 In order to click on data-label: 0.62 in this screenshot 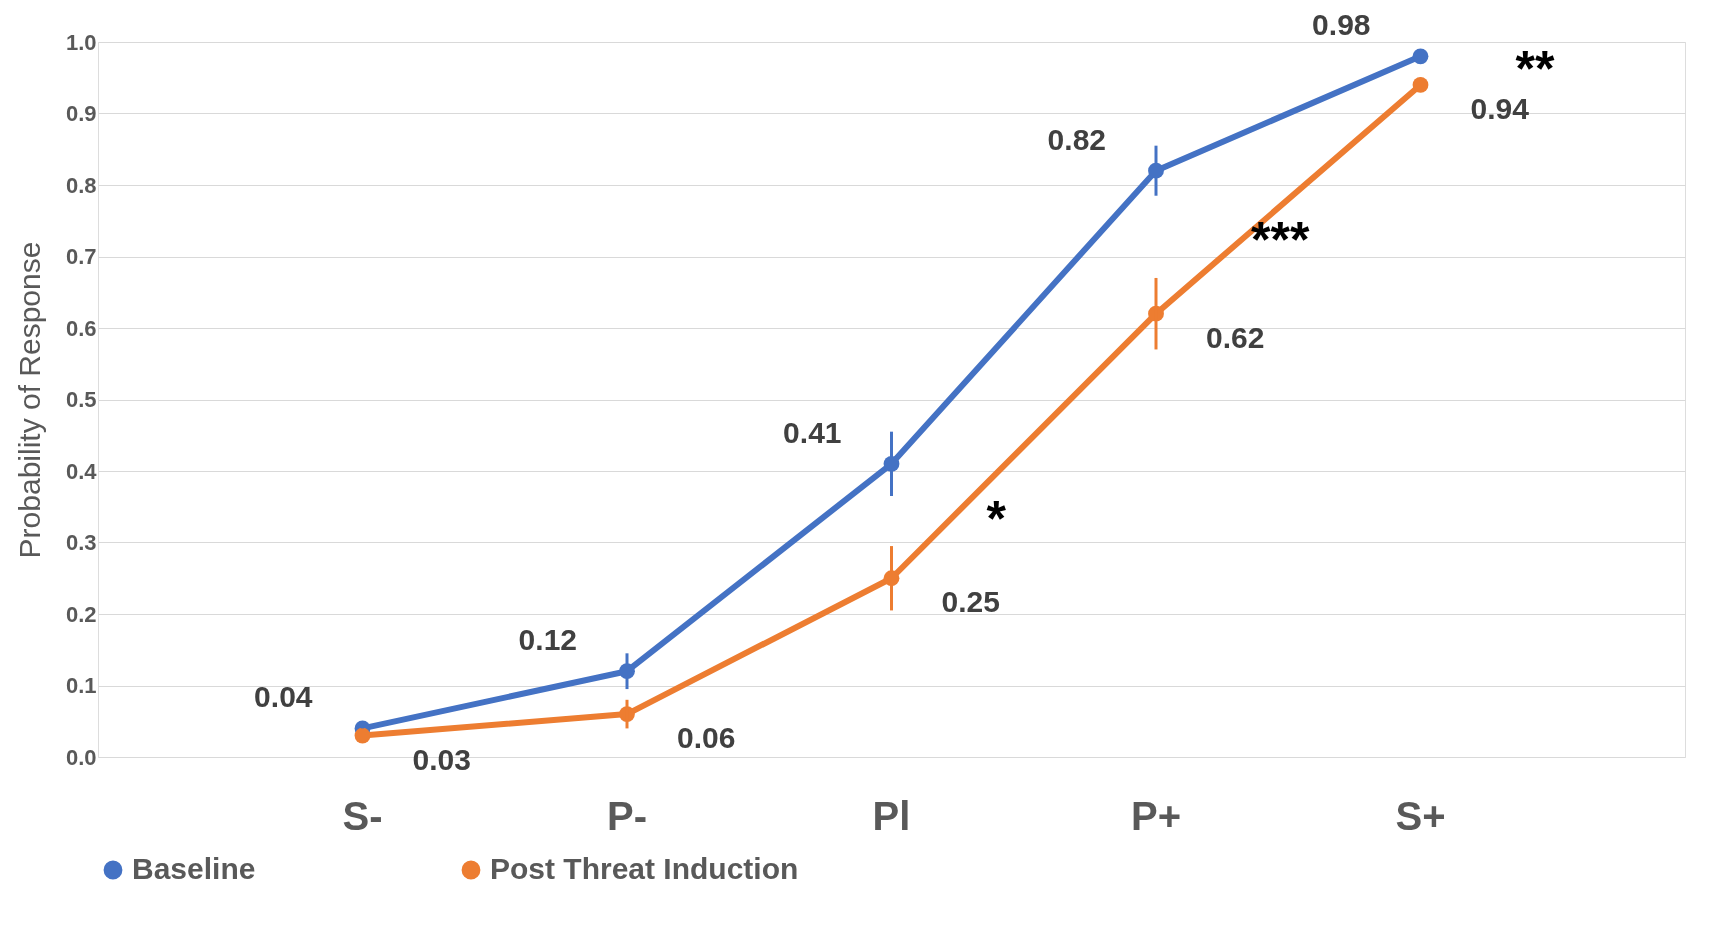, I will do `click(1235, 337)`.